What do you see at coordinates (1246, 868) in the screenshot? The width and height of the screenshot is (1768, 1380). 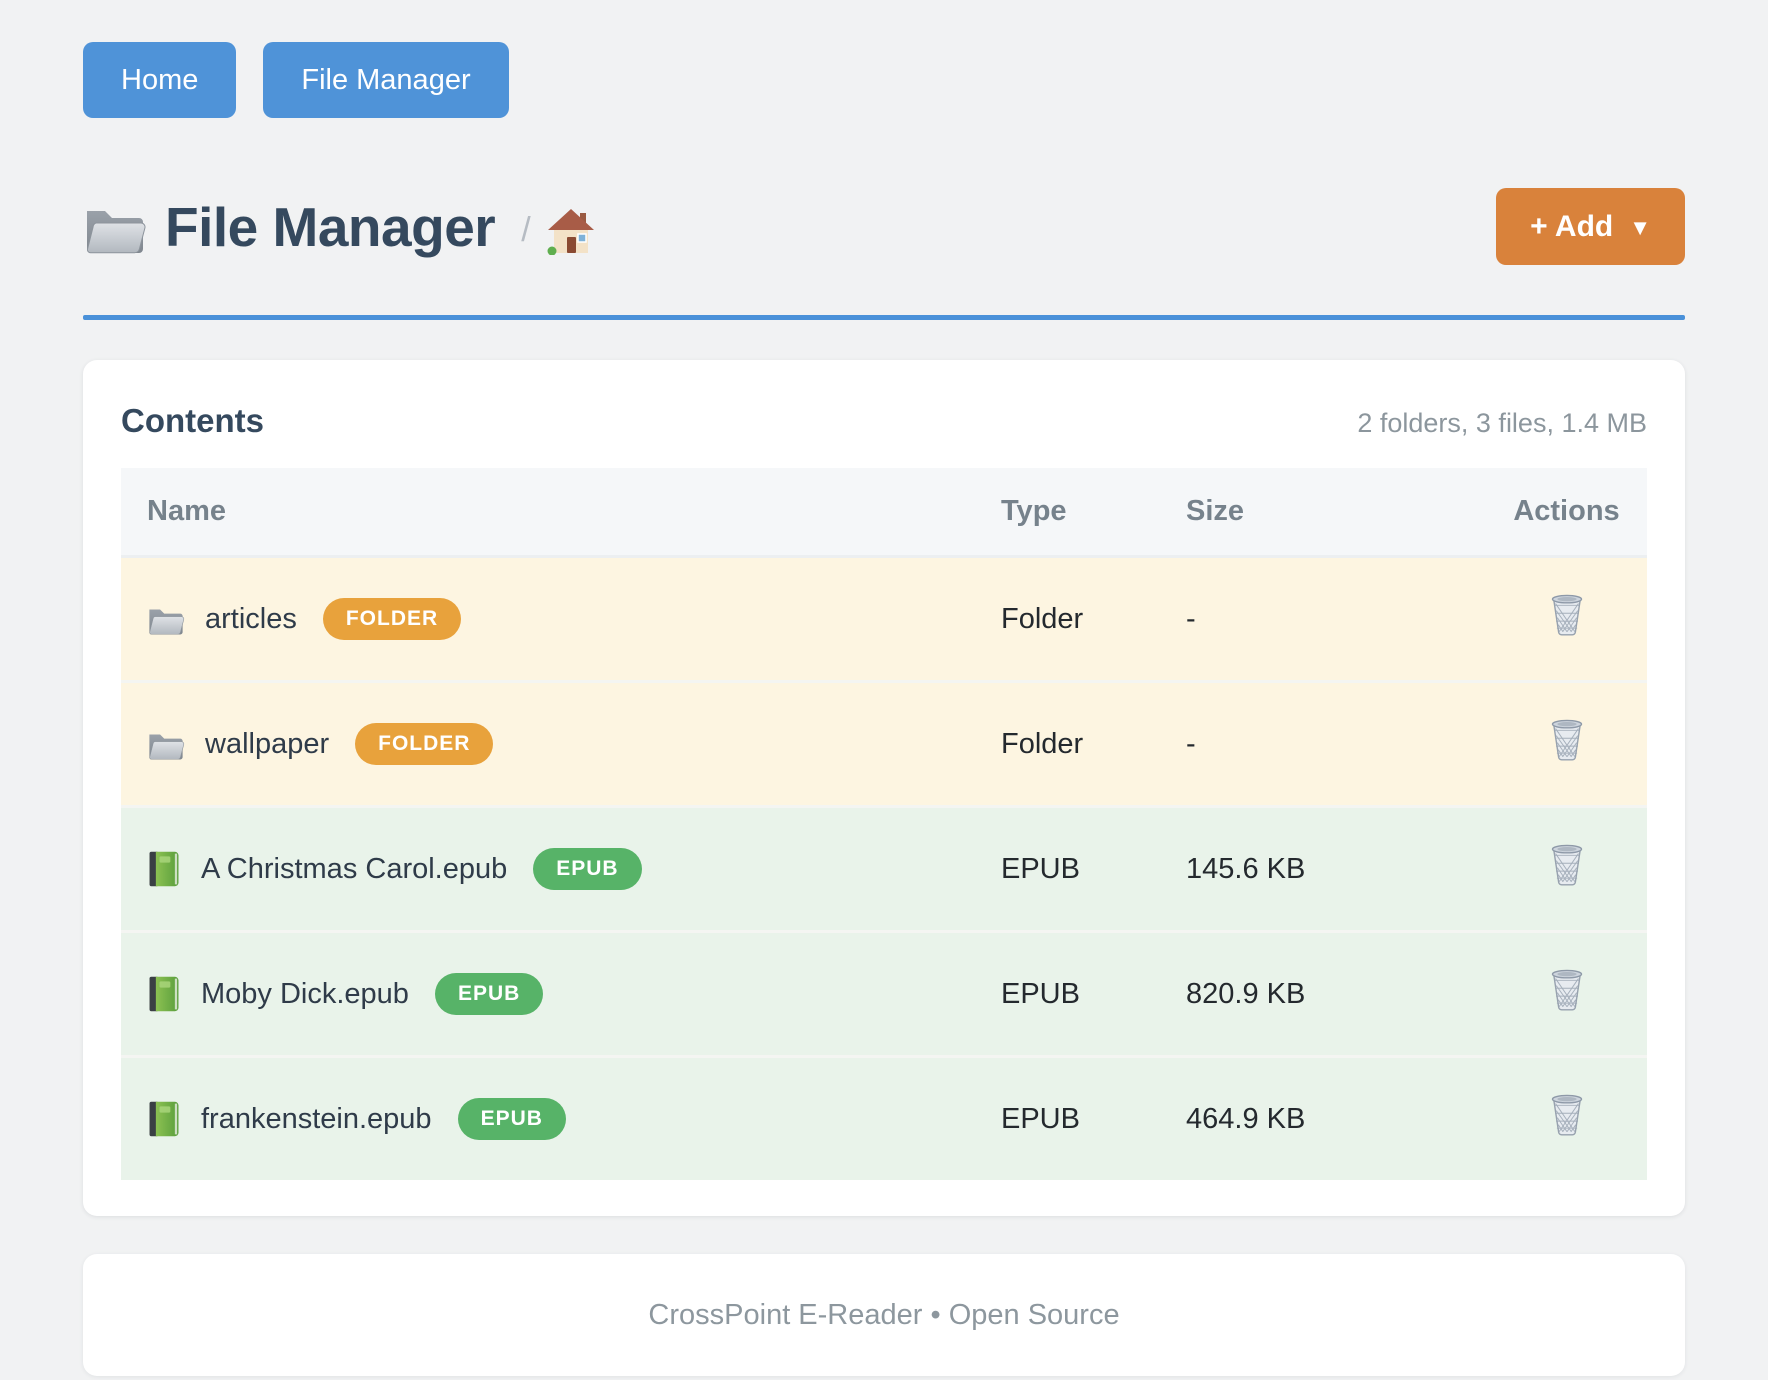 I see `file-size: 145.6 KB` at bounding box center [1246, 868].